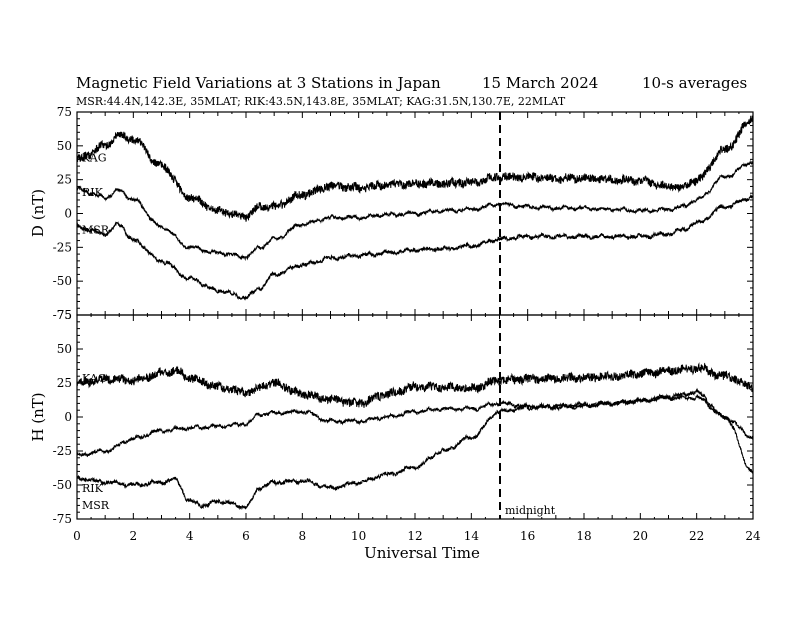 The image size is (792, 617). I want to click on x-tick-label: 20, so click(640, 536).